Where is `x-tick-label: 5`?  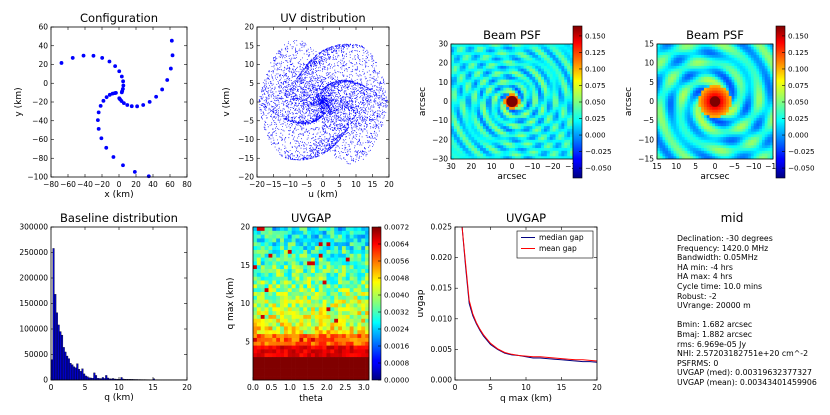 x-tick-label: 5 is located at coordinates (695, 166).